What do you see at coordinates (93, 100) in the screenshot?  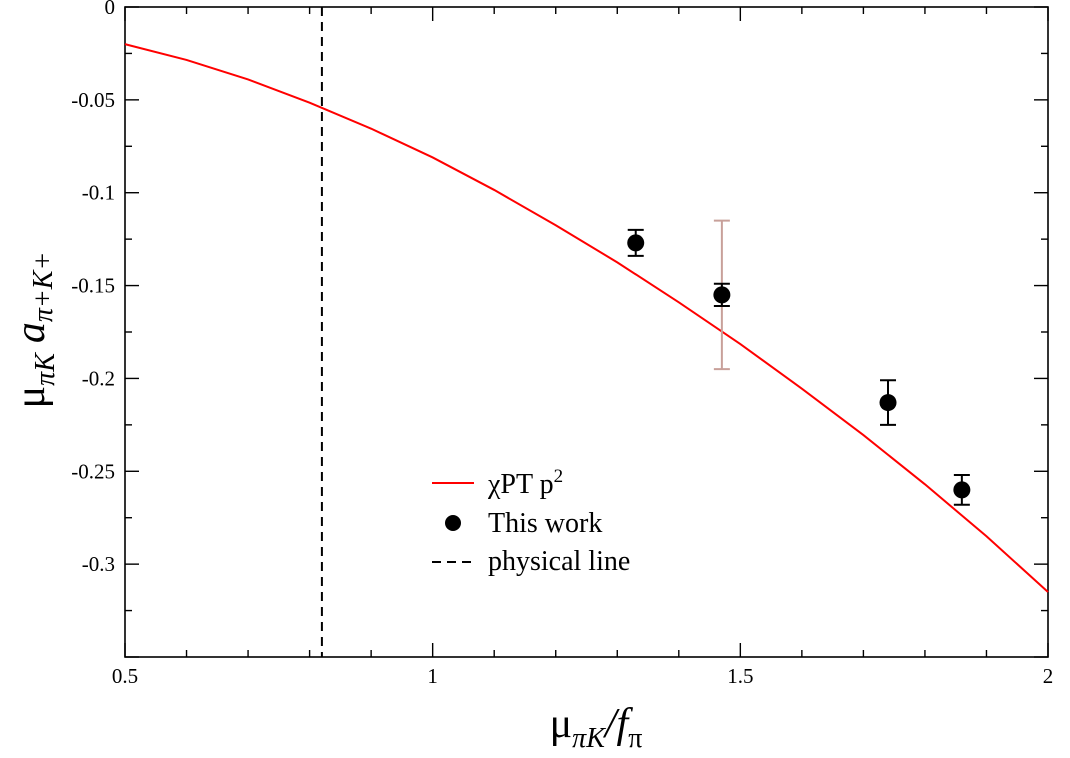 I see `y-tick-label: -0.05` at bounding box center [93, 100].